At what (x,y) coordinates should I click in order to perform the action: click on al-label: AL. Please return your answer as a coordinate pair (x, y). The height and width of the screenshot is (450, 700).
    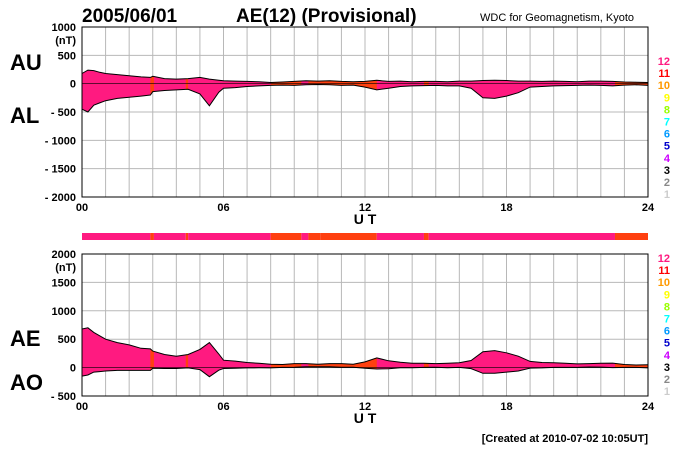
    Looking at the image, I should click on (24, 115).